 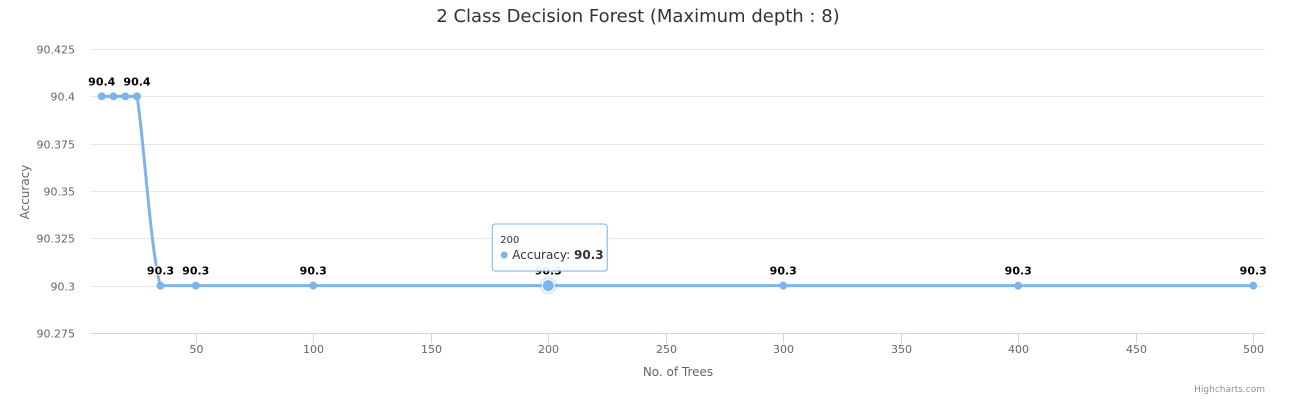 What do you see at coordinates (504, 255) in the screenshot?
I see `tooltip-series-marker` at bounding box center [504, 255].